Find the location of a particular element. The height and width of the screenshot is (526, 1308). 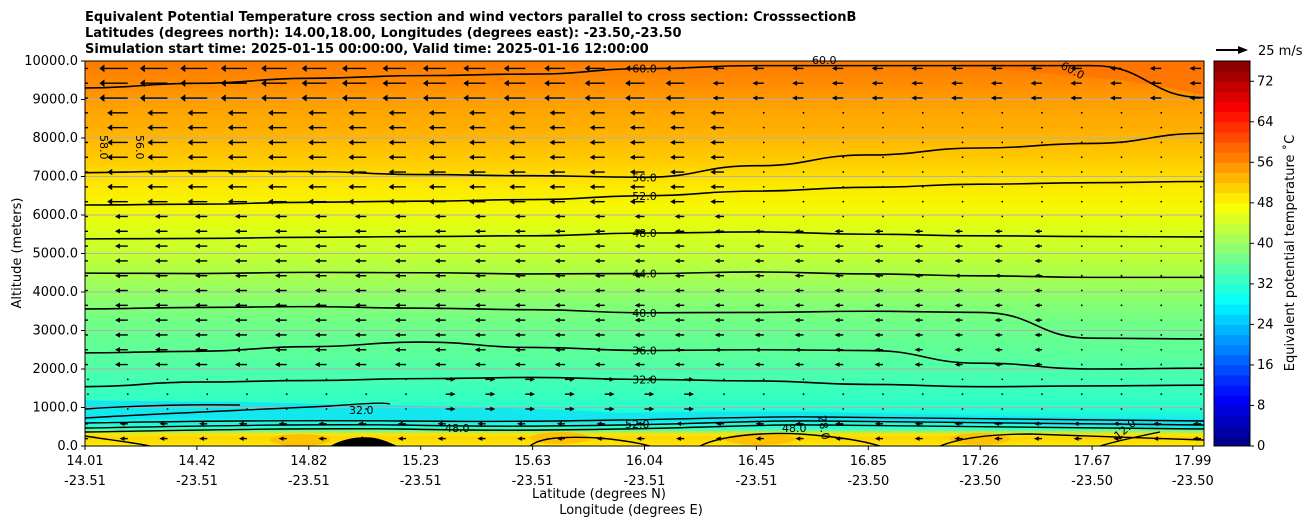

contour-label-40: 40.0 is located at coordinates (644, 313).